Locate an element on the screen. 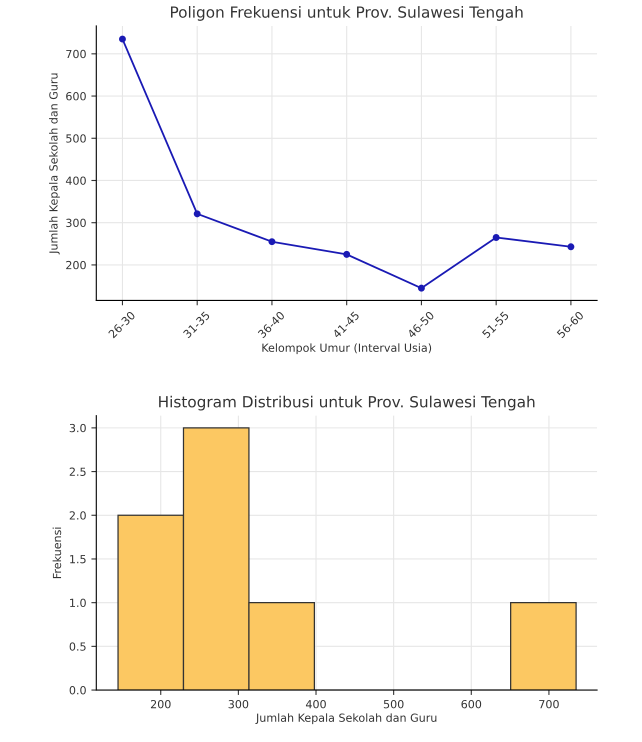 The width and height of the screenshot is (642, 742). y-tick-label: 0.5 is located at coordinates (78, 646).